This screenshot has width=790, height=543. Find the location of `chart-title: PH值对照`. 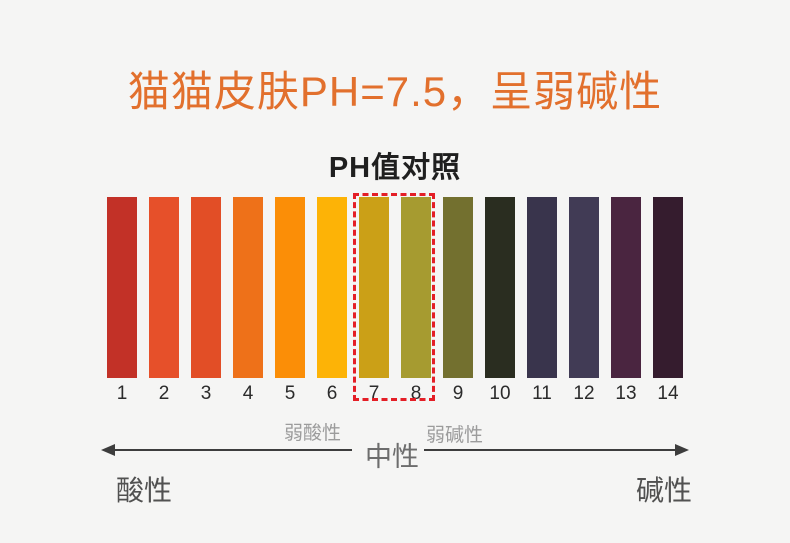

chart-title: PH值对照 is located at coordinates (395, 168).